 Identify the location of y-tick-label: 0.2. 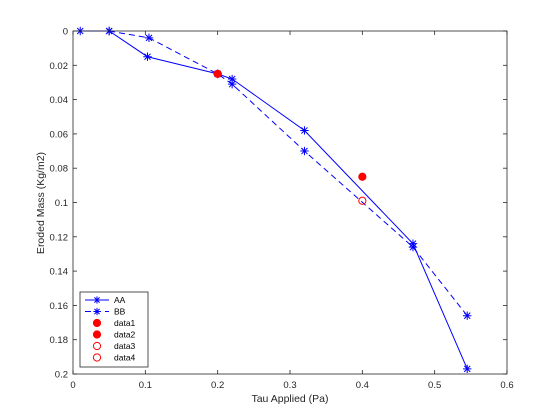
(61, 375).